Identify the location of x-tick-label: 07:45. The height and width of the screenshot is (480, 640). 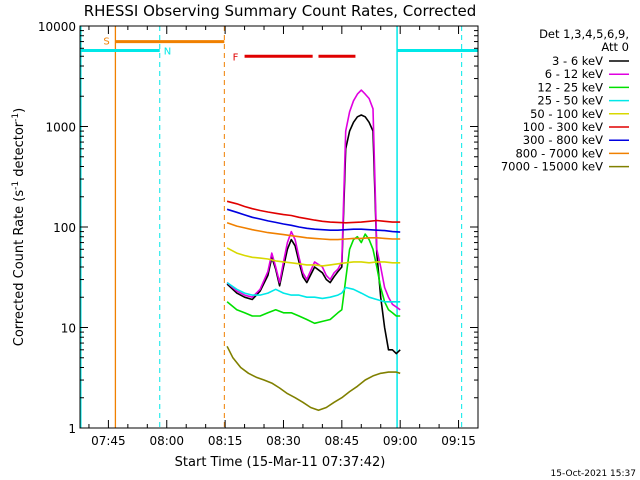
(108, 441).